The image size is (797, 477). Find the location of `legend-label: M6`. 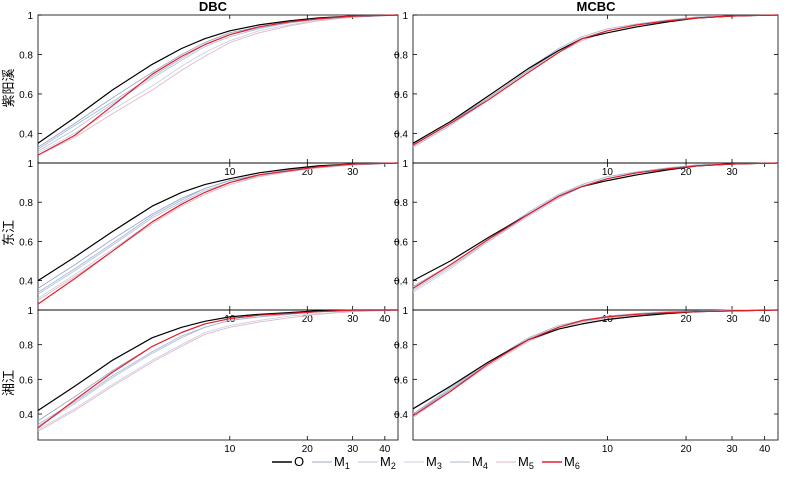

legend-label: M6 is located at coordinates (572, 462).